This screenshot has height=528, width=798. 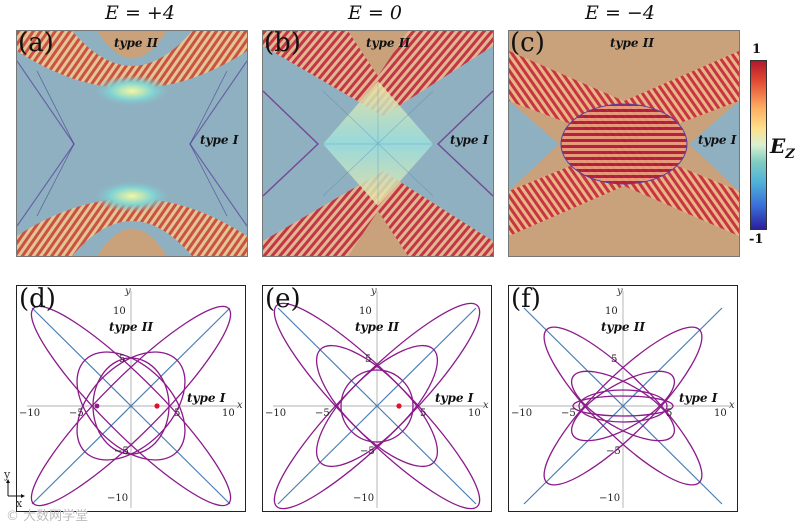 I want to click on y-axis-label-f: y, so click(x=620, y=291).